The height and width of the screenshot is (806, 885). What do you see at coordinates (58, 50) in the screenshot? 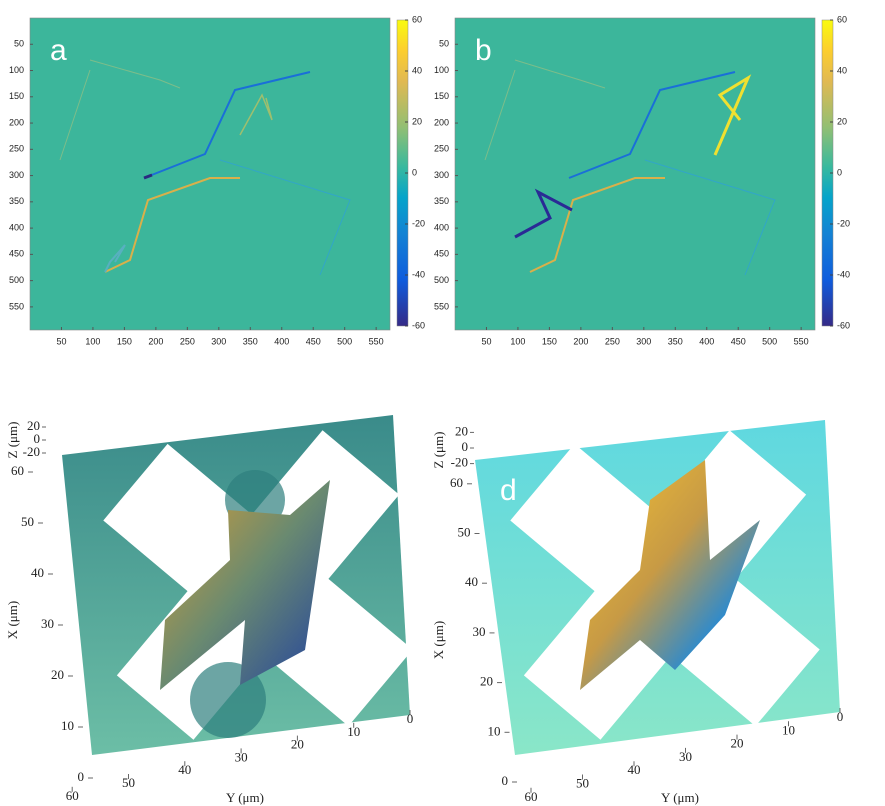
I see `panel-label: a` at bounding box center [58, 50].